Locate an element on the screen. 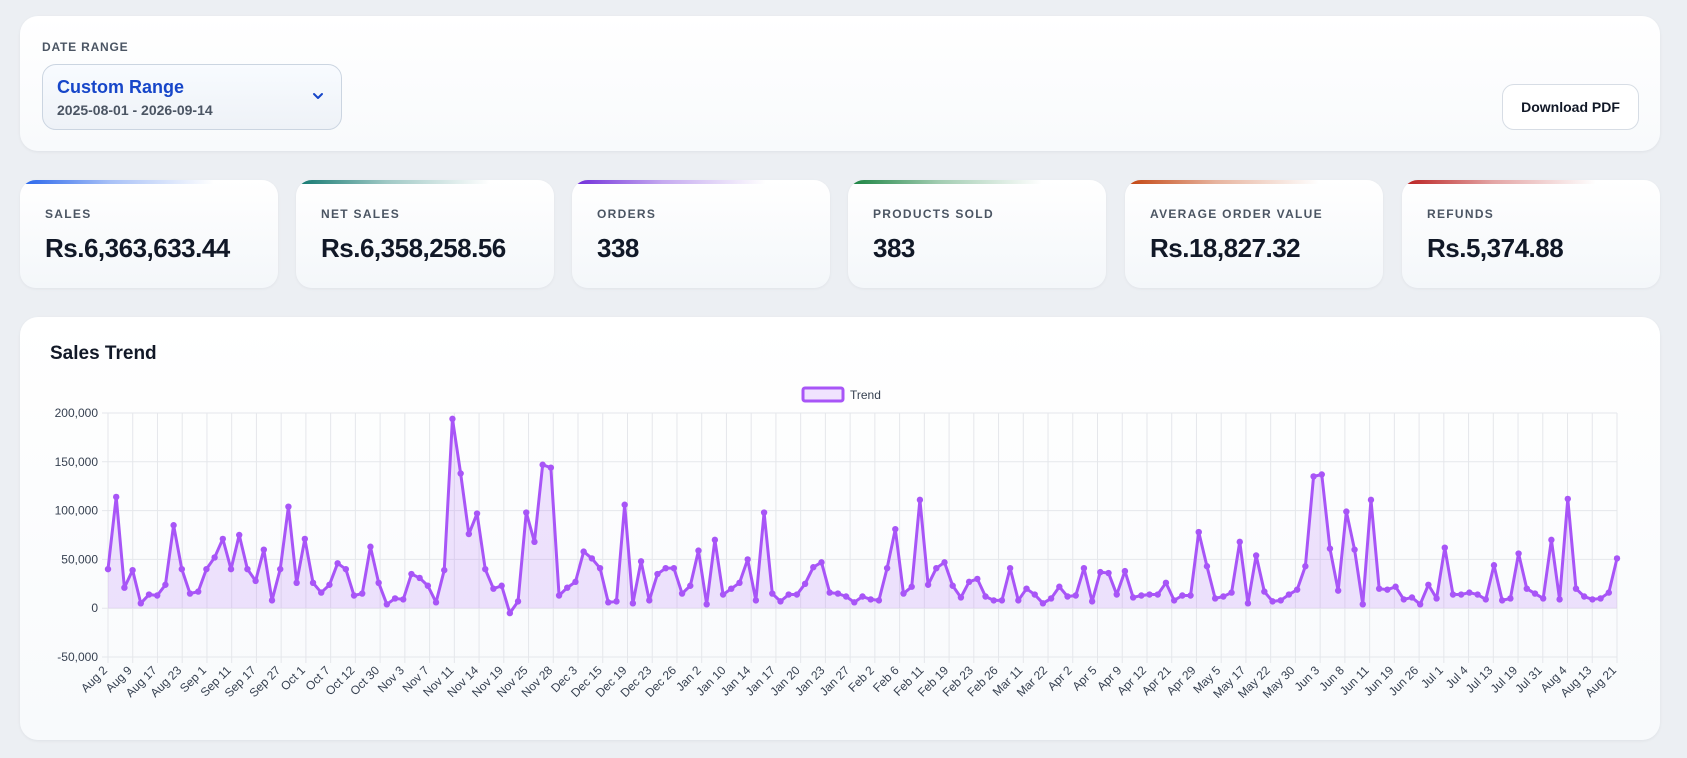 The image size is (1687, 758). x-tick-label: Apr 5 is located at coordinates (1084, 678).